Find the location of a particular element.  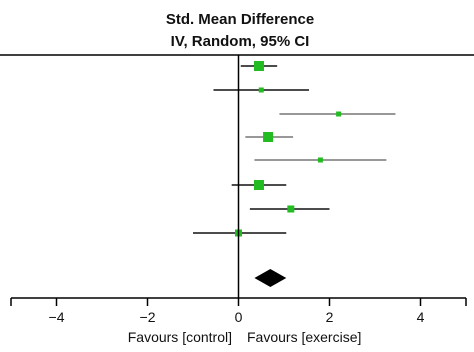

chart-title: Std. Mean Difference is located at coordinates (240, 19).